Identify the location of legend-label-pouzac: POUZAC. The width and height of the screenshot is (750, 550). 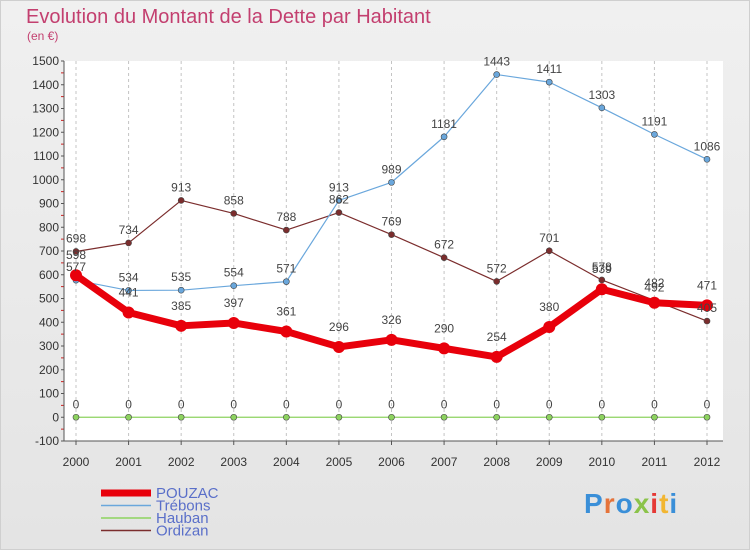
(187, 493).